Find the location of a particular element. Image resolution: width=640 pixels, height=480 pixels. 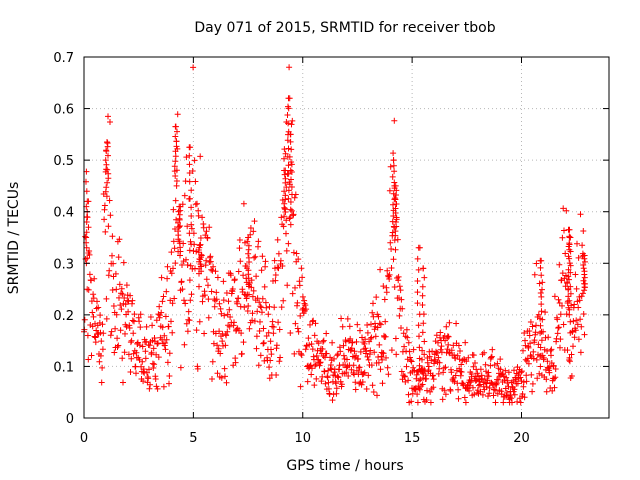

x-tick-label: 0 is located at coordinates (84, 438).